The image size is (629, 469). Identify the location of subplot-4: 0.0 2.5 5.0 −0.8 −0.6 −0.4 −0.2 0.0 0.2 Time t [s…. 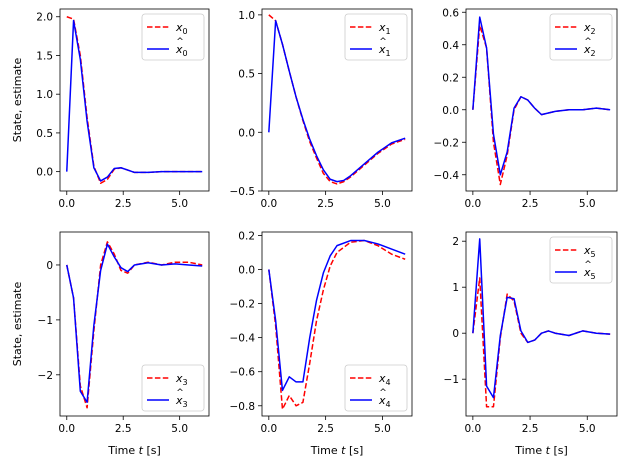
(321, 343).